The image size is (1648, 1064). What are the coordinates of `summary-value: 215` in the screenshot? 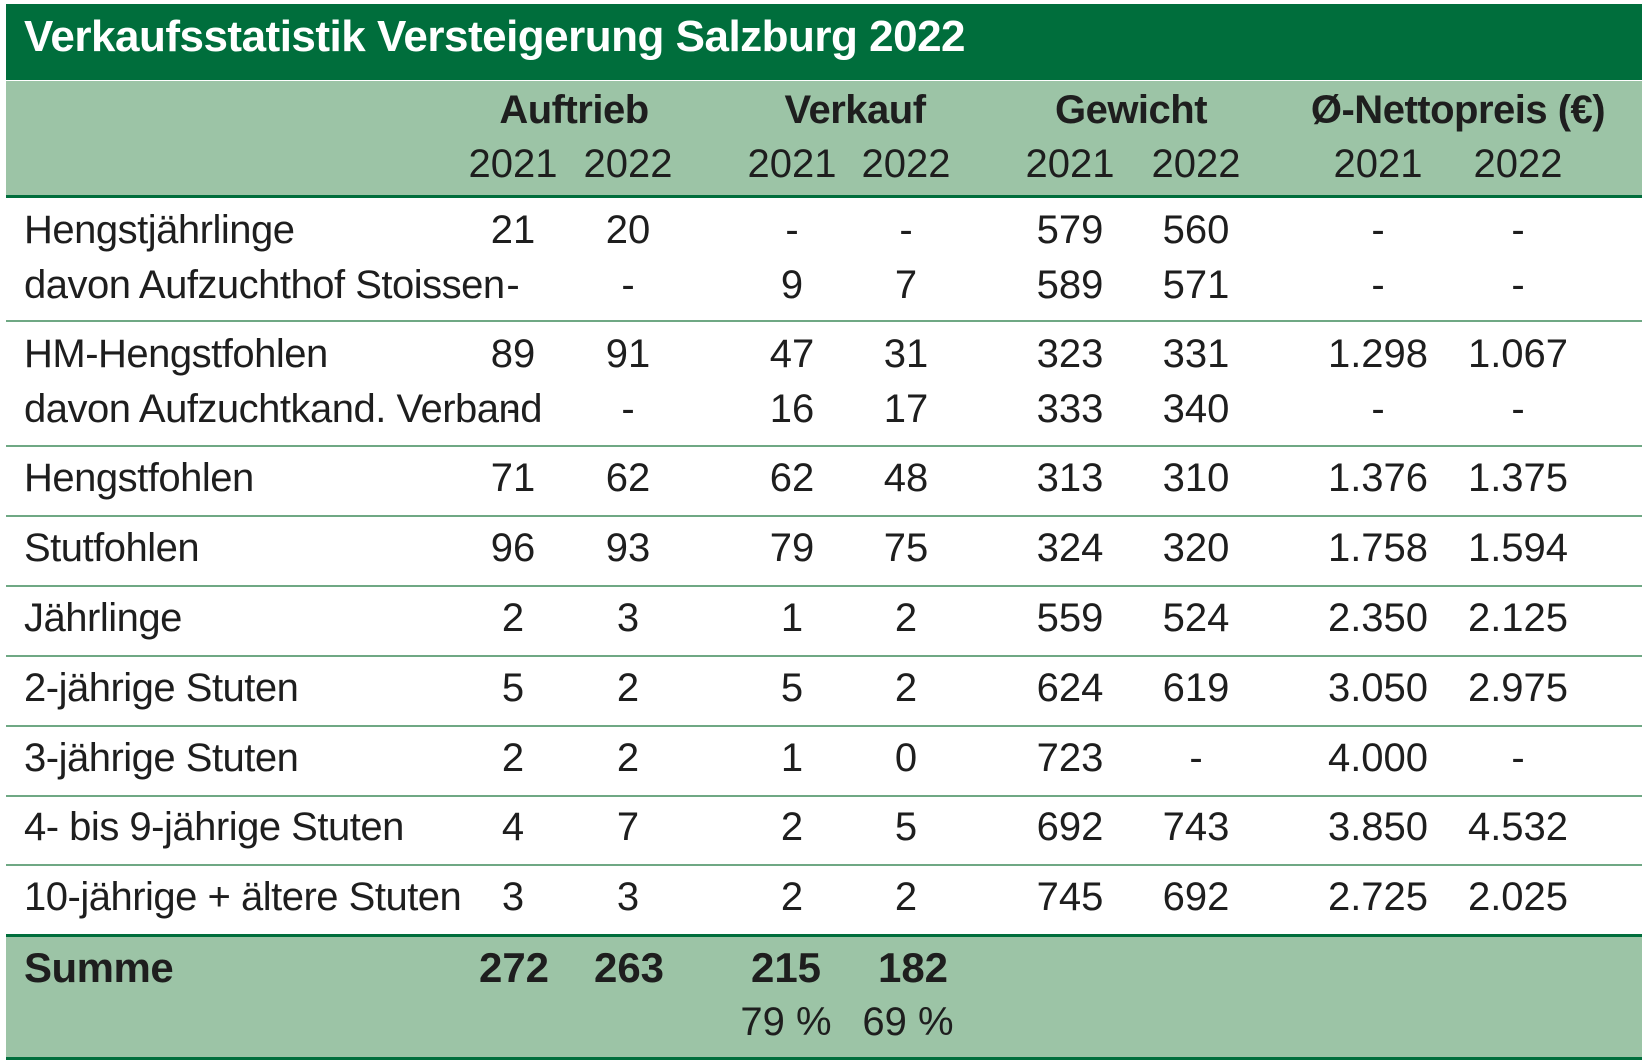 It's located at (786, 967).